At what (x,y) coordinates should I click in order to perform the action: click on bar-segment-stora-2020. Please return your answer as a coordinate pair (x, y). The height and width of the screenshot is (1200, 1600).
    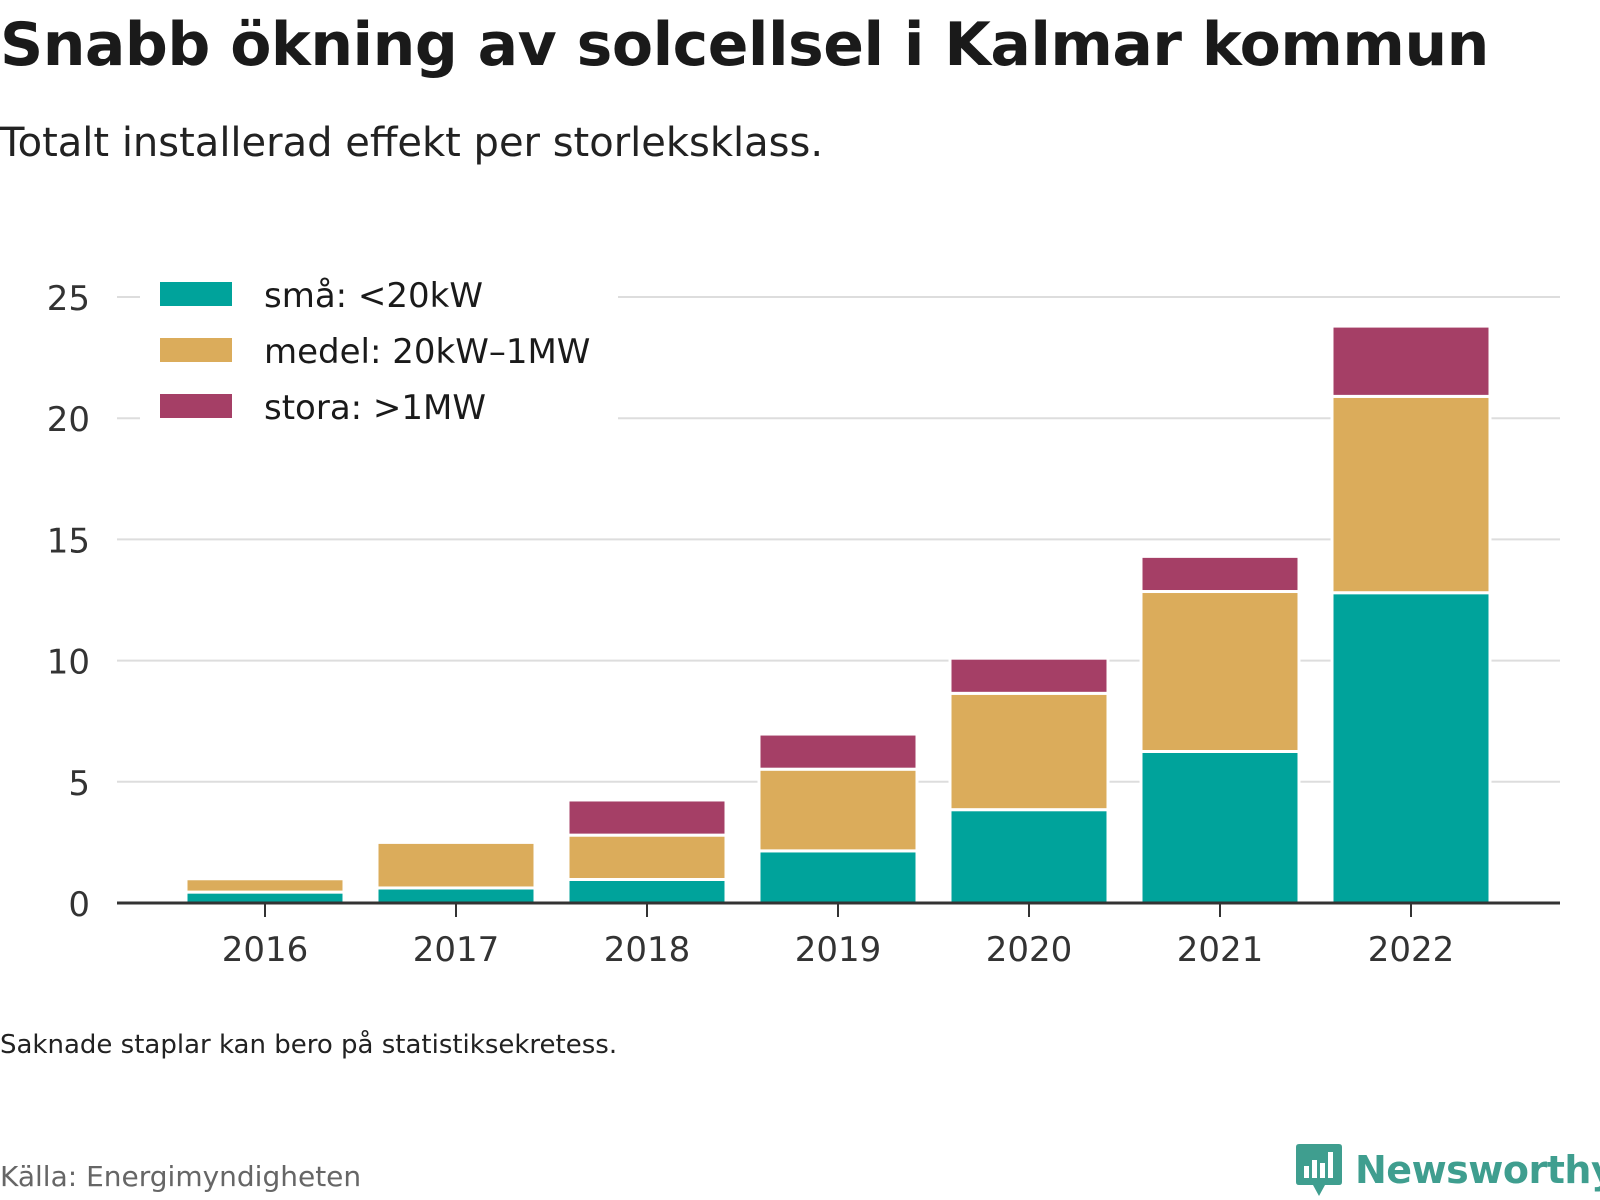
    Looking at the image, I should click on (1029, 675).